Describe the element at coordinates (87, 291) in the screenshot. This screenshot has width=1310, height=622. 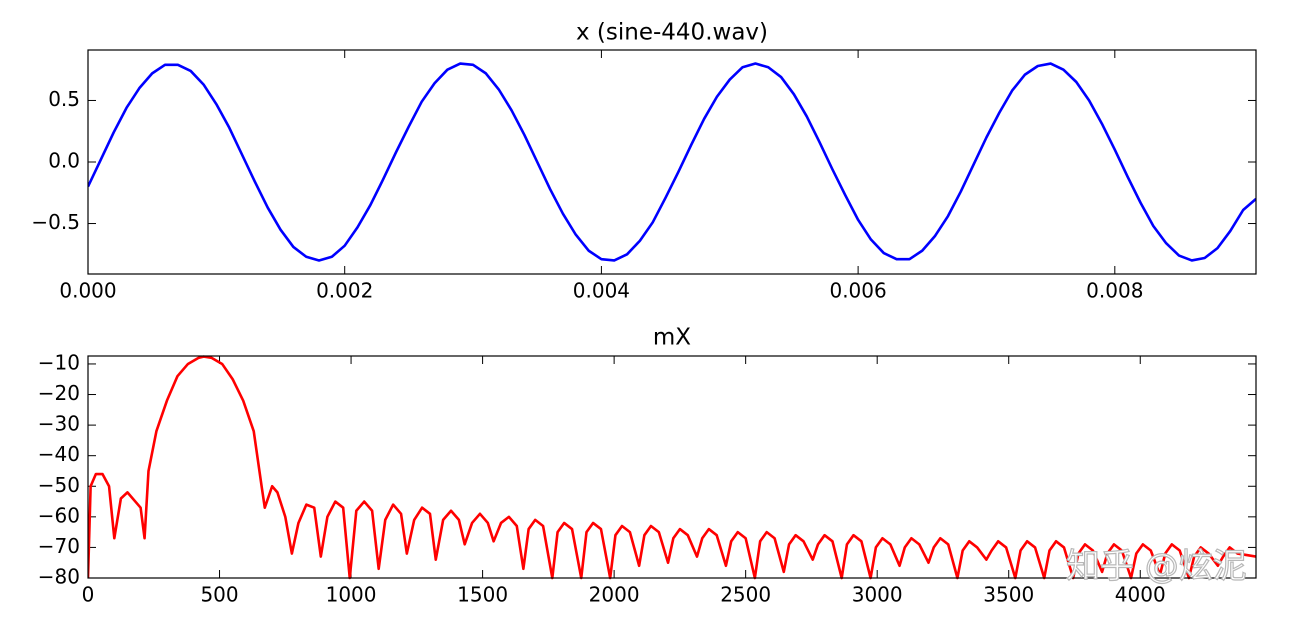
I see `x-tick-label: 0.000` at that location.